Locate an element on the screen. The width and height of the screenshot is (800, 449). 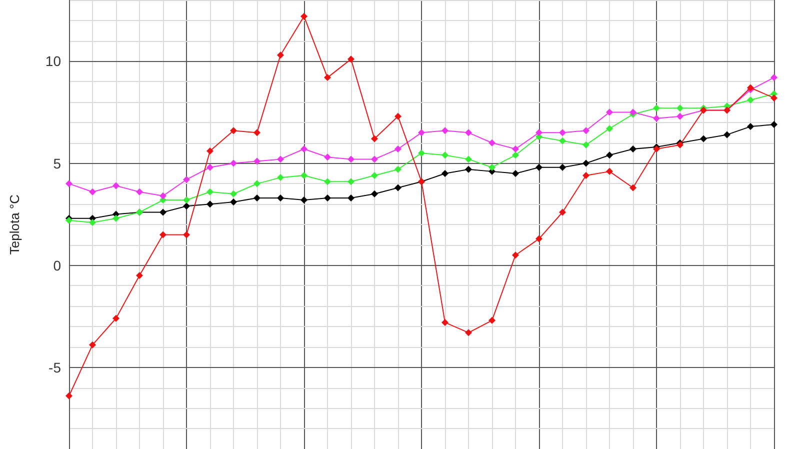
y-tick-label: 0 is located at coordinates (57, 265).